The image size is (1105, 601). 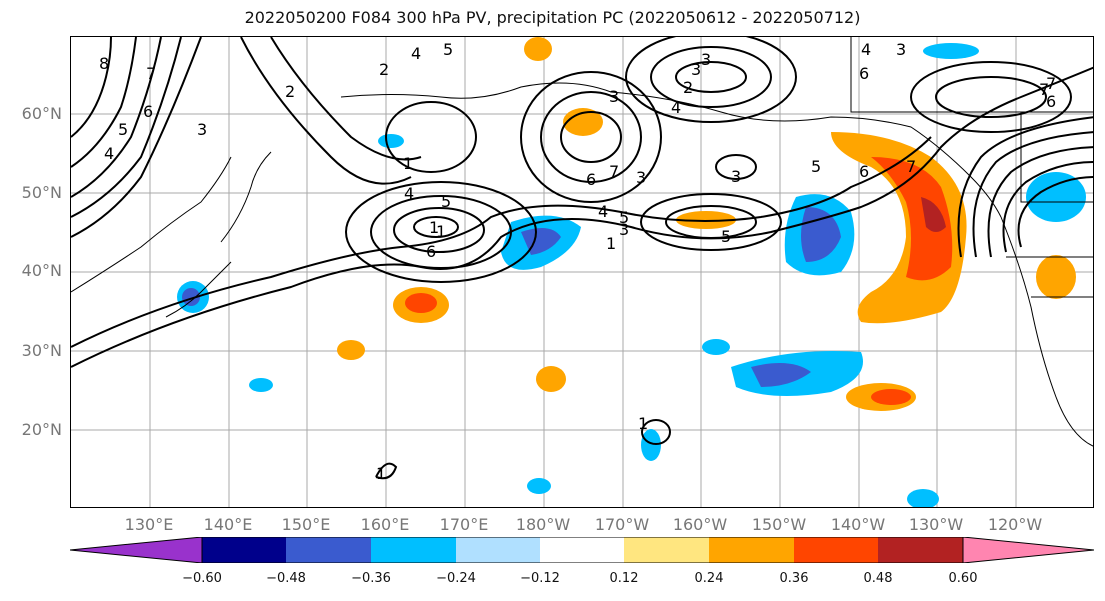 What do you see at coordinates (41, 429) in the screenshot?
I see `lat-label-20n: 20°N` at bounding box center [41, 429].